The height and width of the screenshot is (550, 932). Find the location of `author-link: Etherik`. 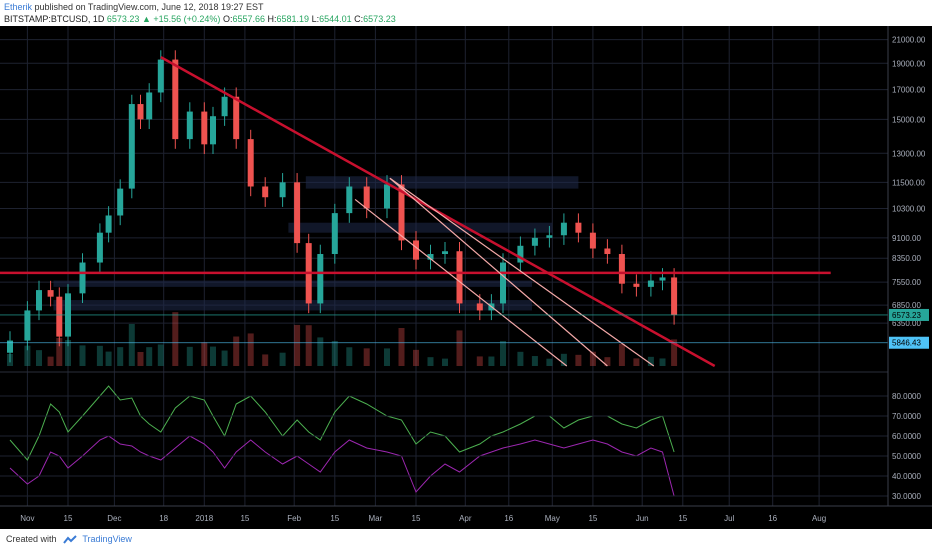

author-link: Etherik is located at coordinates (18, 7).